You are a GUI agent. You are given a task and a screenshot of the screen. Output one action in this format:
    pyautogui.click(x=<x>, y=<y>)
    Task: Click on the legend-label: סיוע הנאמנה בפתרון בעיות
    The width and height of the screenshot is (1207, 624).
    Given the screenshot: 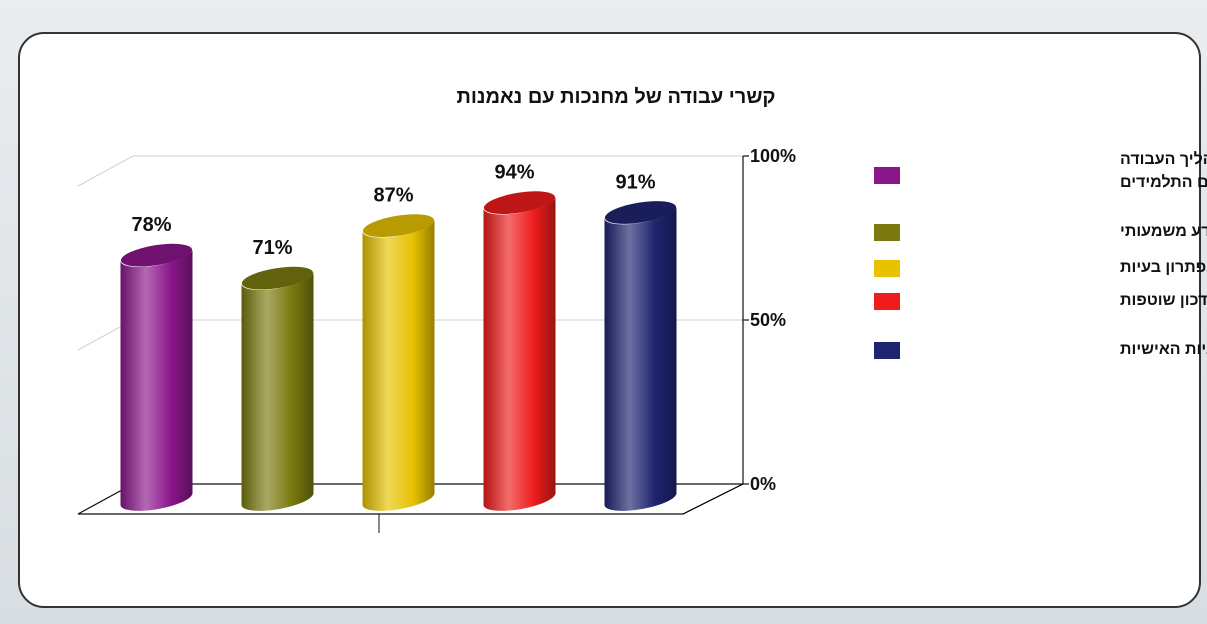 What is the action you would take?
    pyautogui.click(x=1163, y=267)
    